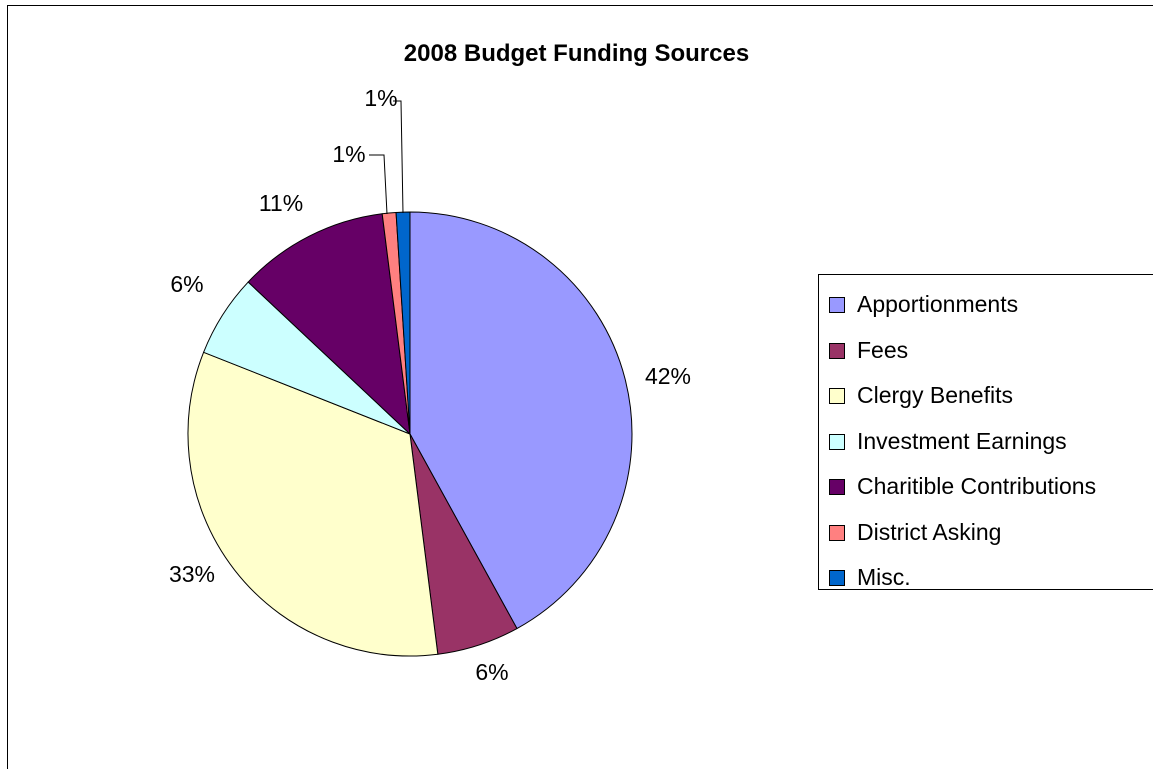 This screenshot has height=769, width=1153. Describe the element at coordinates (576, 53) in the screenshot. I see `chart-title: 2008 Budget Funding Sources` at that location.